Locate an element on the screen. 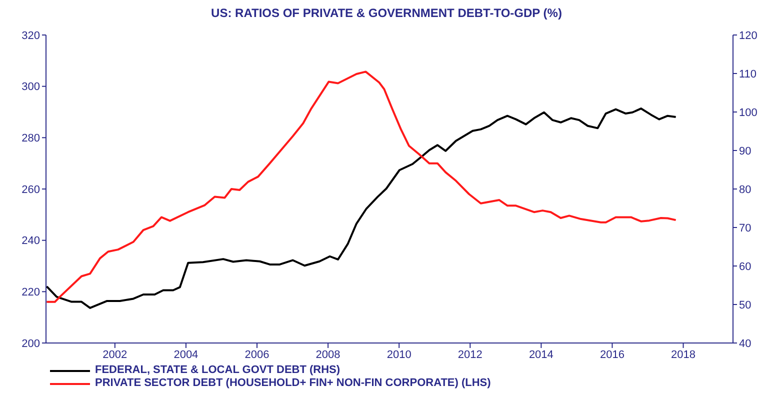  chart-title: US: RATIOS OF PRIVATE & GOVERNMENT DEBT-TO-GDP (%) is located at coordinates (386, 13).